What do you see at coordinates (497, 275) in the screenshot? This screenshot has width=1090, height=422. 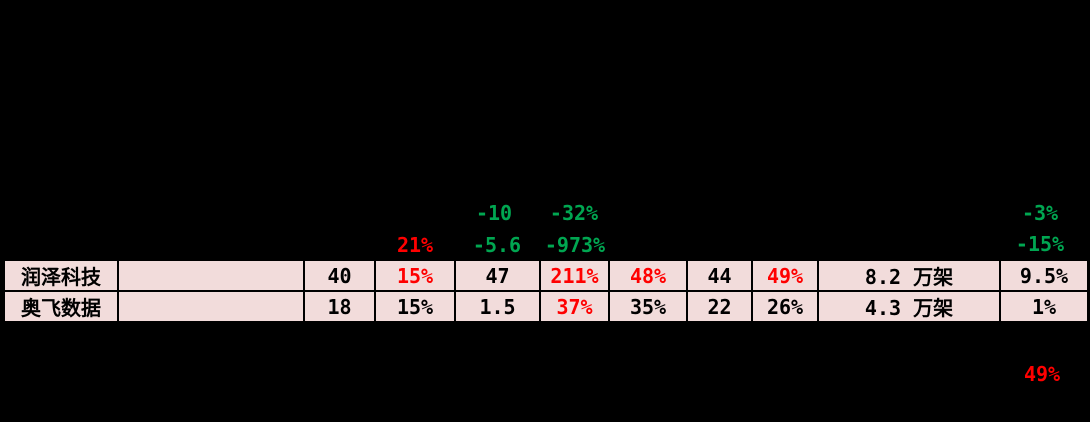 I see `metric-cell: 47` at bounding box center [497, 275].